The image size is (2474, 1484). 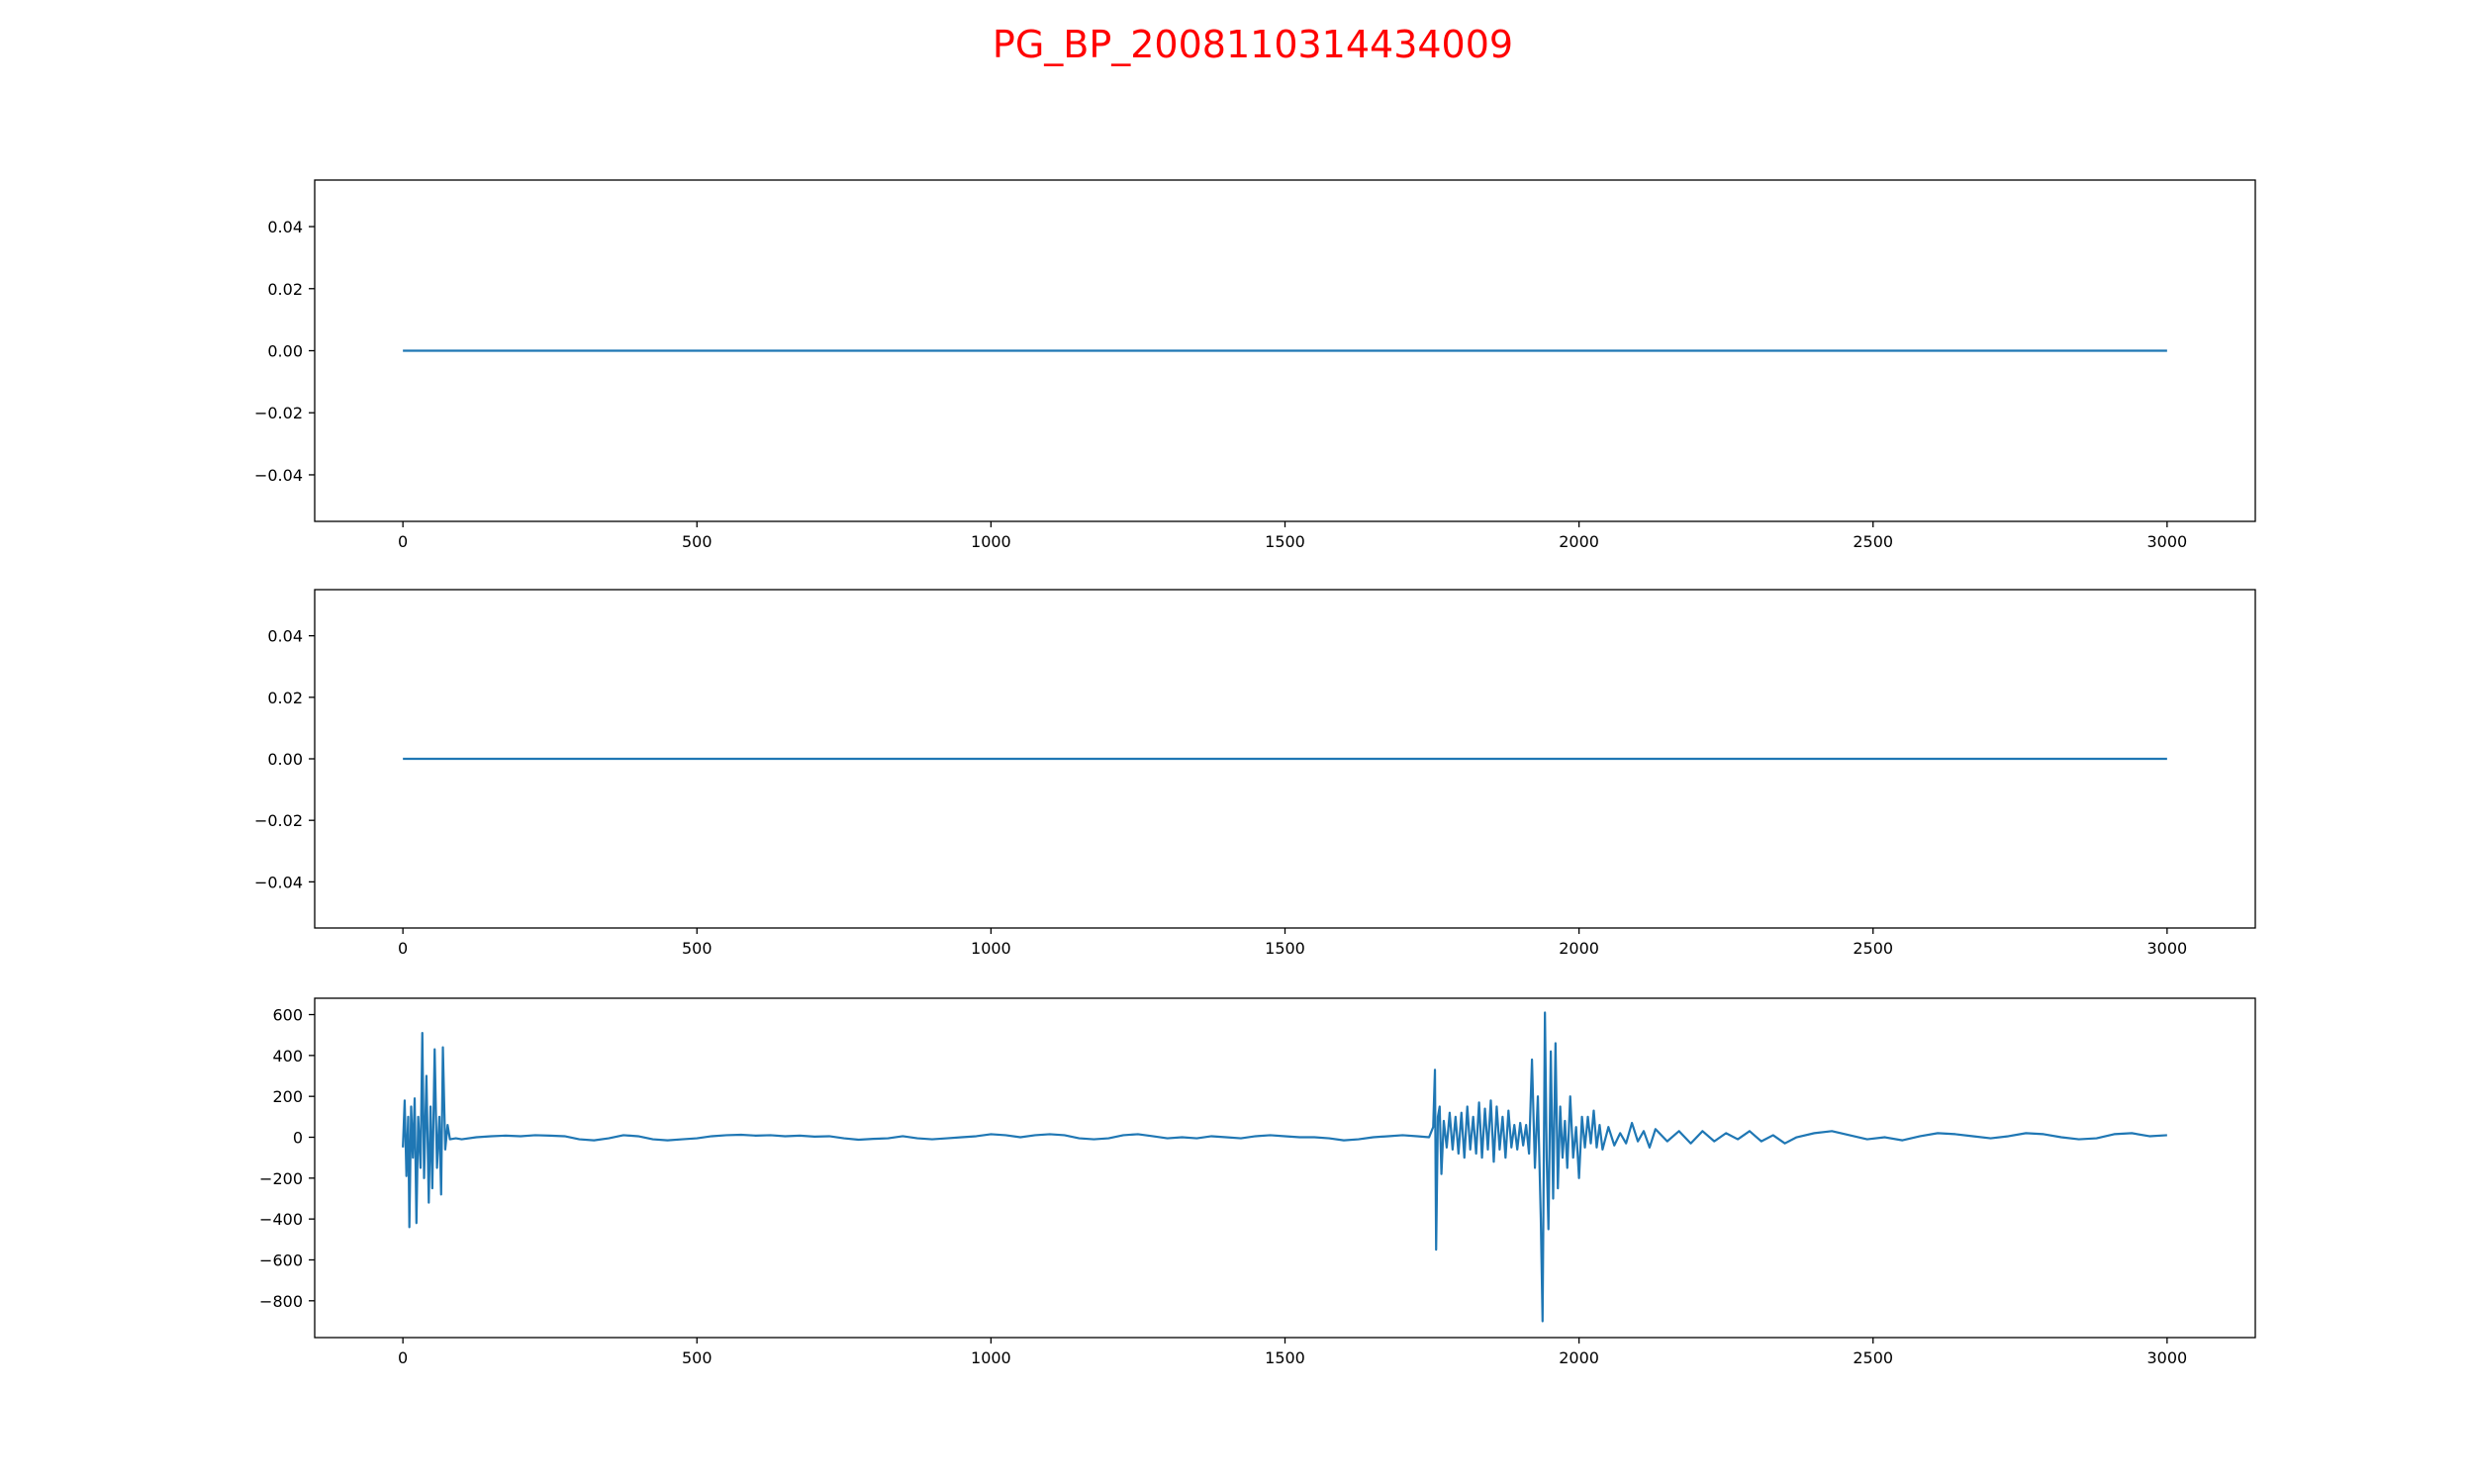 What do you see at coordinates (288, 1096) in the screenshot?
I see `y-tick-label: 200` at bounding box center [288, 1096].